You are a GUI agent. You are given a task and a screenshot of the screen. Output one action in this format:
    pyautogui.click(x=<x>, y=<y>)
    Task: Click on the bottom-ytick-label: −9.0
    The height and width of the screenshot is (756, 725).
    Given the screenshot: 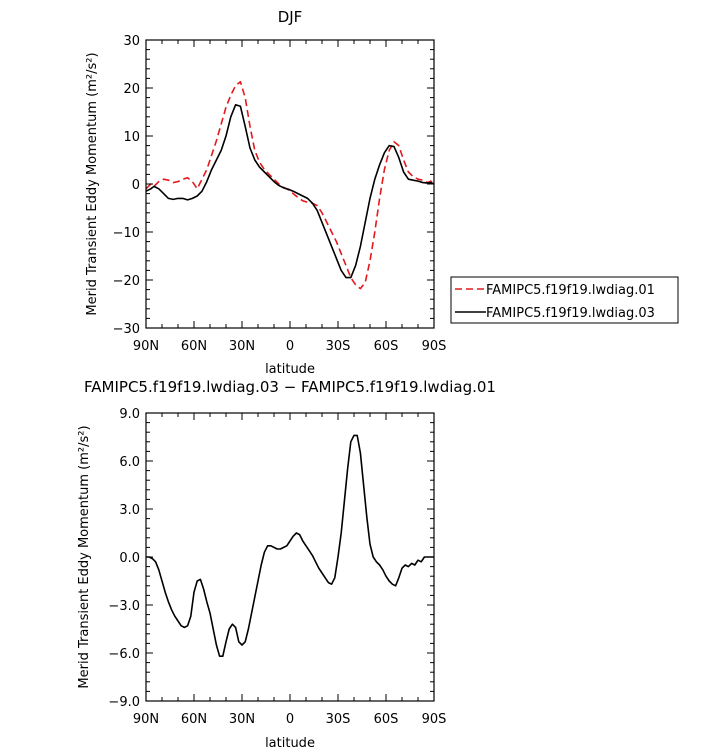 What is the action you would take?
    pyautogui.click(x=124, y=702)
    